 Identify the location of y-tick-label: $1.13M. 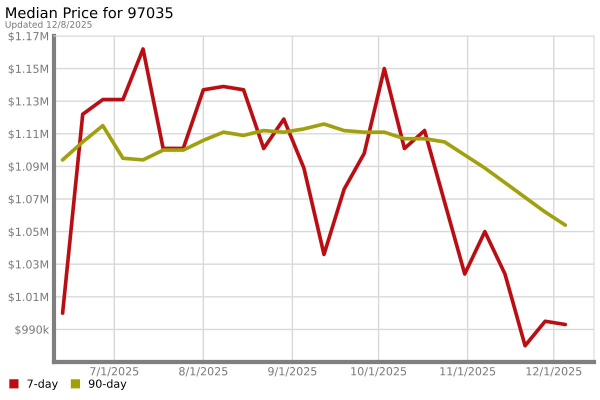
(28, 102).